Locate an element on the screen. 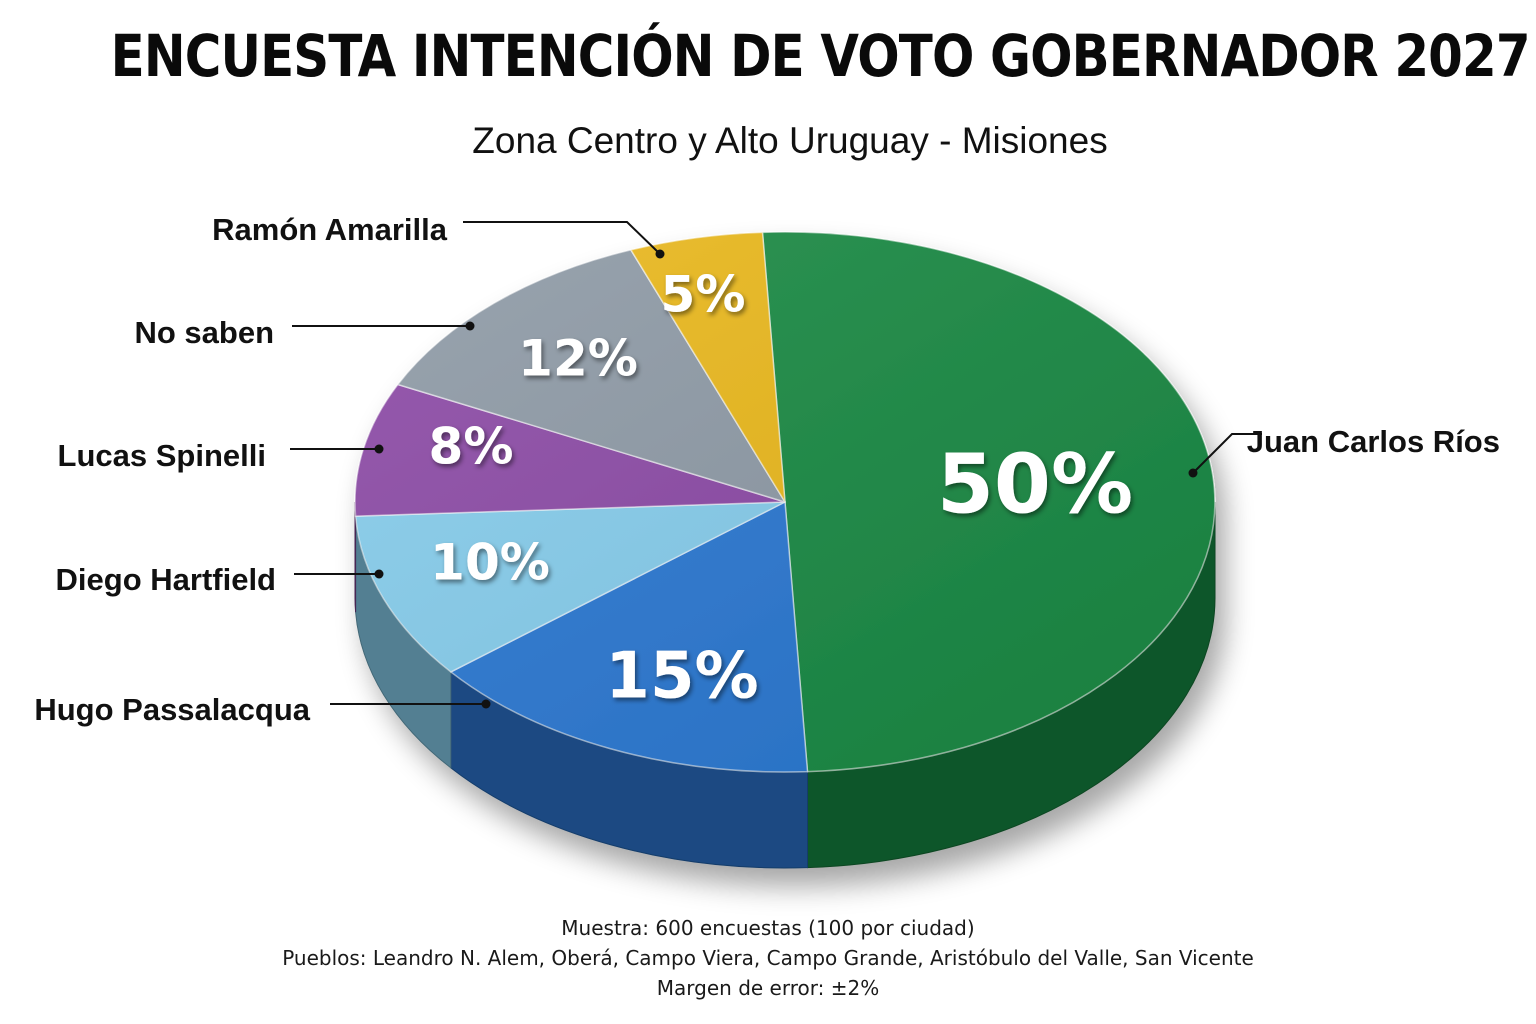 This screenshot has height=1024, width=1536. value-label-0: 50% is located at coordinates (1035, 484).